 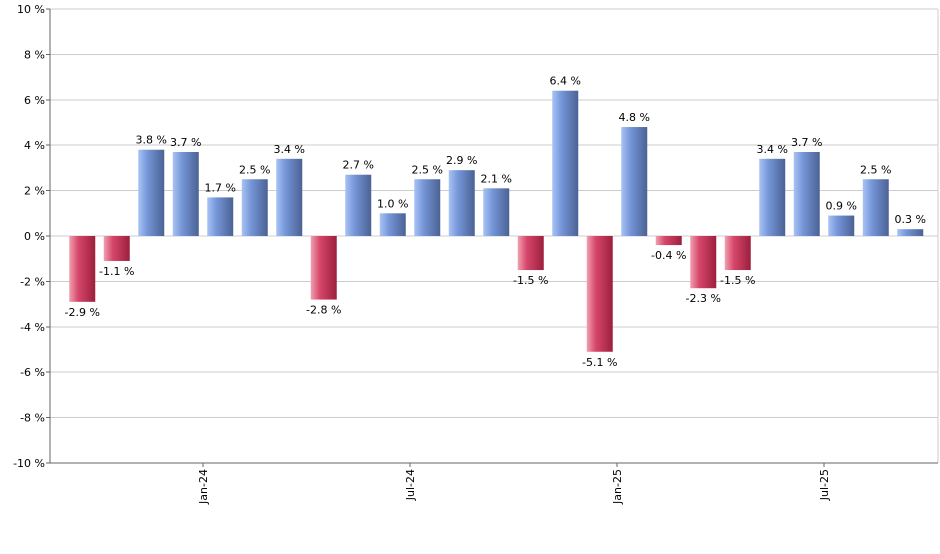 What do you see at coordinates (841, 206) in the screenshot?
I see `bar-value-label: 0.9 %` at bounding box center [841, 206].